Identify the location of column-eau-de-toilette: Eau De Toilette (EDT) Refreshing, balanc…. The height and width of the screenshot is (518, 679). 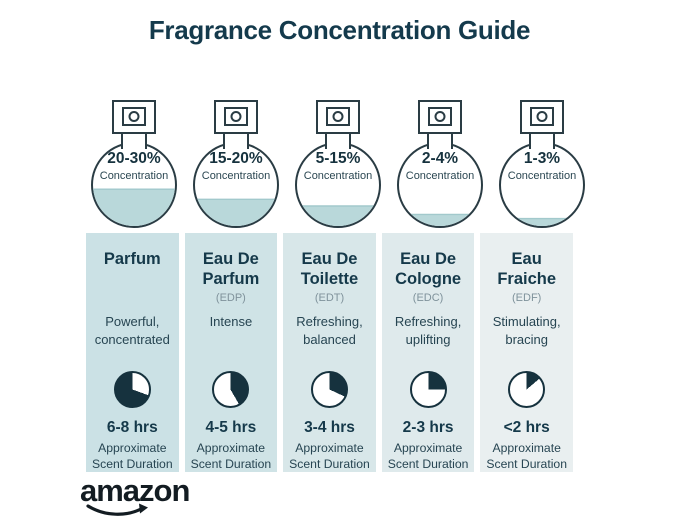
(329, 353).